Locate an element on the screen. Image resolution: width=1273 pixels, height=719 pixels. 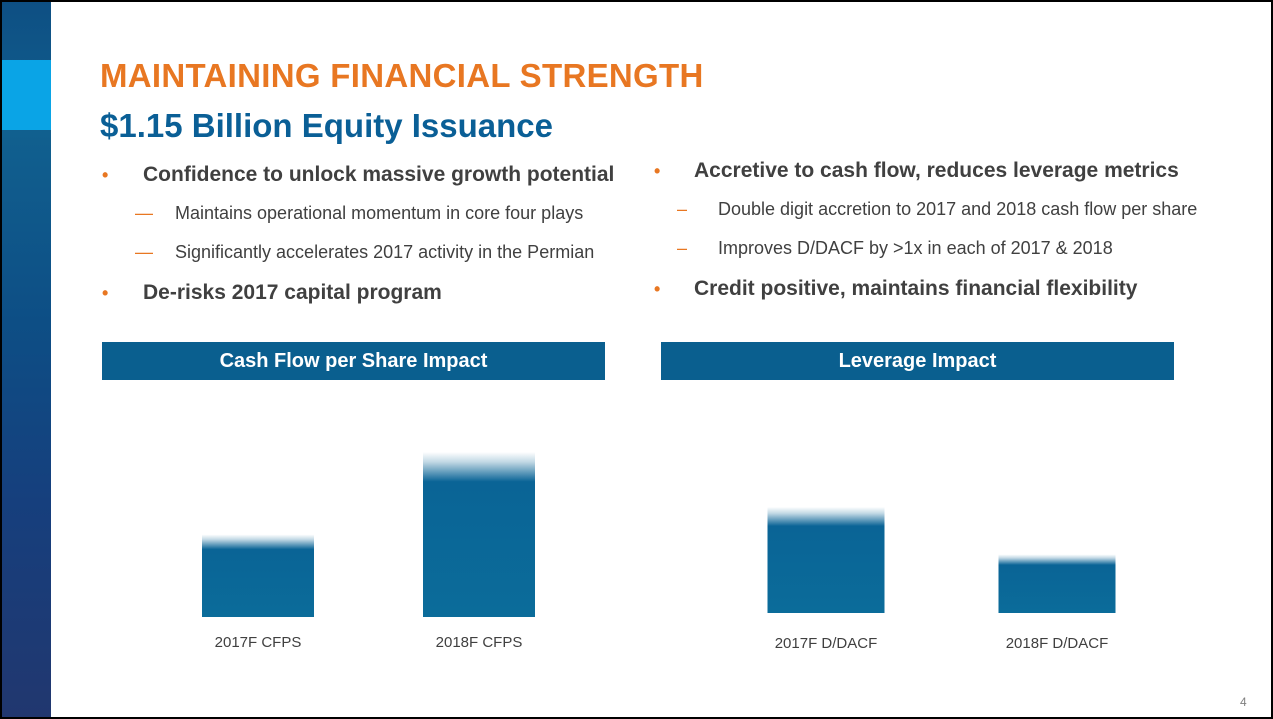
page-number: 4 is located at coordinates (1243, 702).